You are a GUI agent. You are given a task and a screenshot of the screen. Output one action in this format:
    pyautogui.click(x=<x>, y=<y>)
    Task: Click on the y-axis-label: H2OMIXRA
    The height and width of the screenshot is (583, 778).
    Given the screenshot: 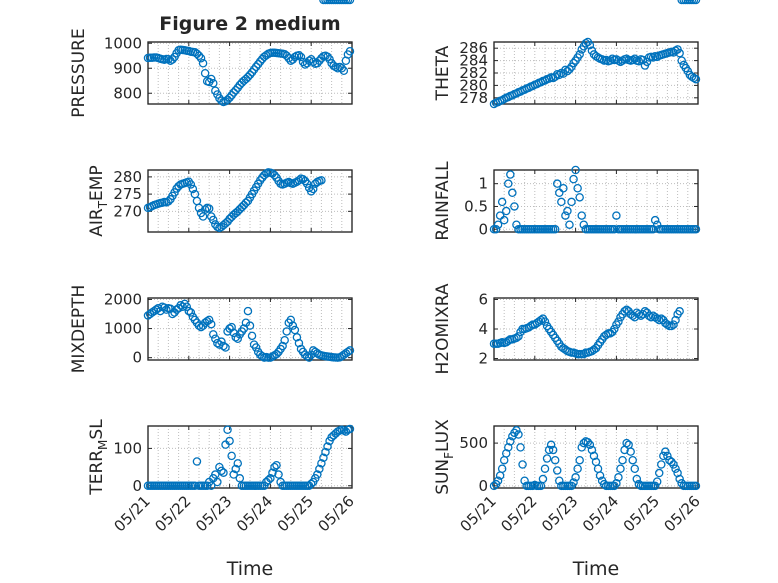 What is the action you would take?
    pyautogui.click(x=443, y=328)
    